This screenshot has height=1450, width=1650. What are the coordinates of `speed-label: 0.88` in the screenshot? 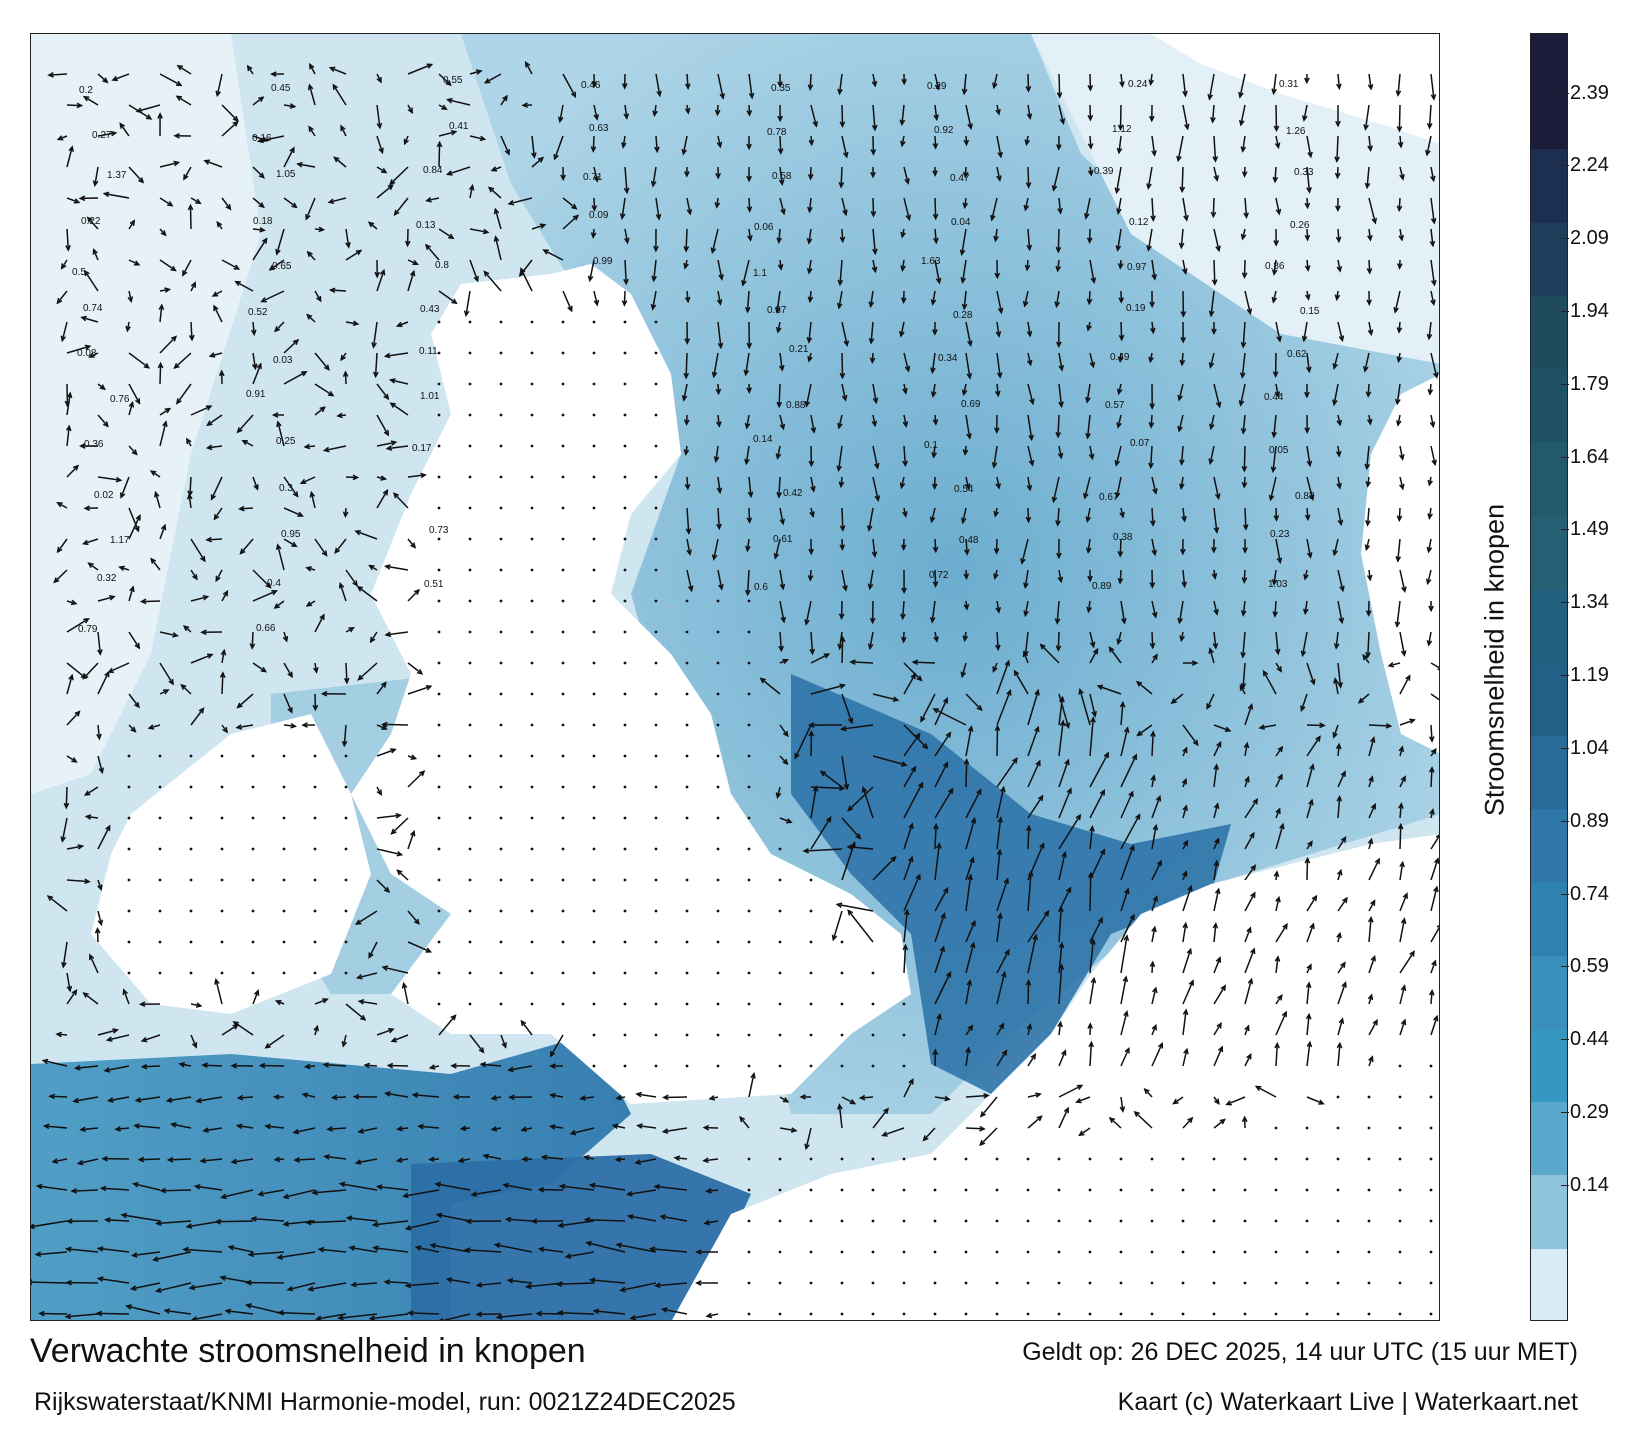 It's located at (796, 405).